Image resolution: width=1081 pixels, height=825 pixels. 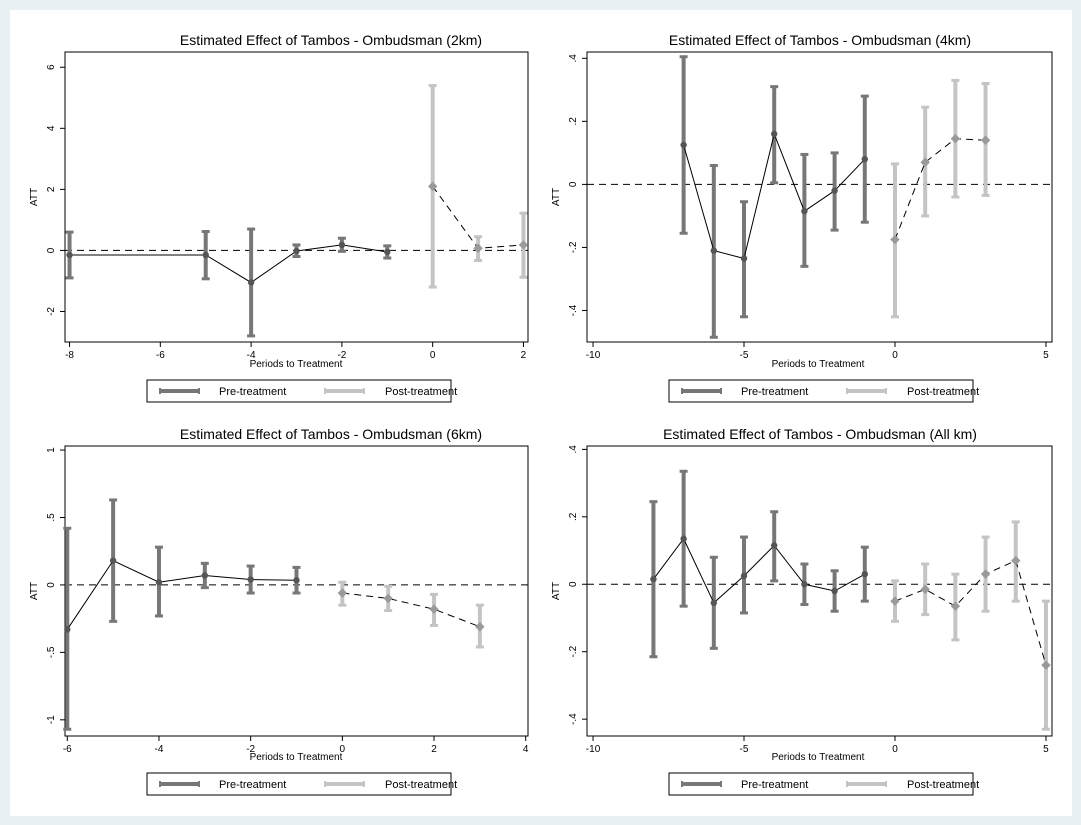 What do you see at coordinates (69, 355) in the screenshot?
I see `x-tick-label: -8` at bounding box center [69, 355].